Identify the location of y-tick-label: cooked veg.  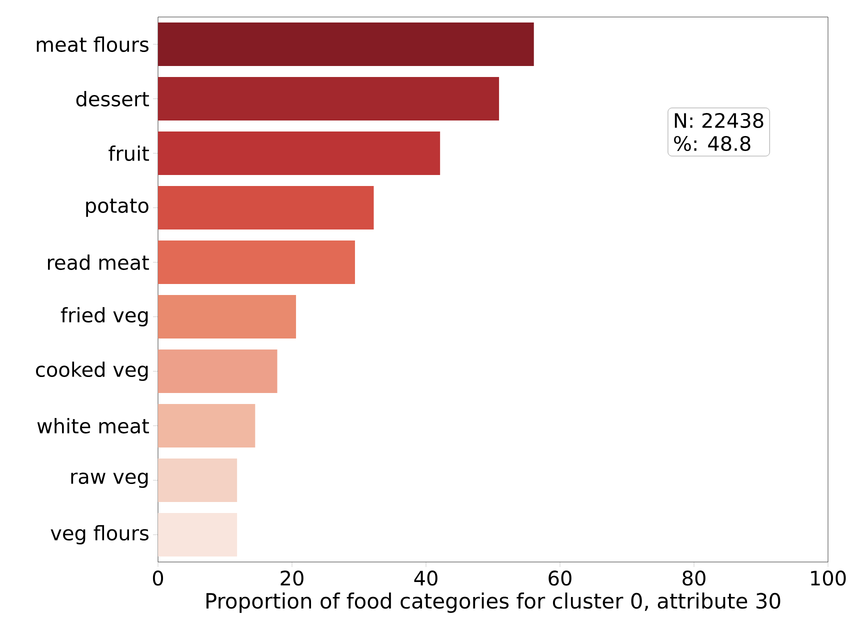
(92, 371).